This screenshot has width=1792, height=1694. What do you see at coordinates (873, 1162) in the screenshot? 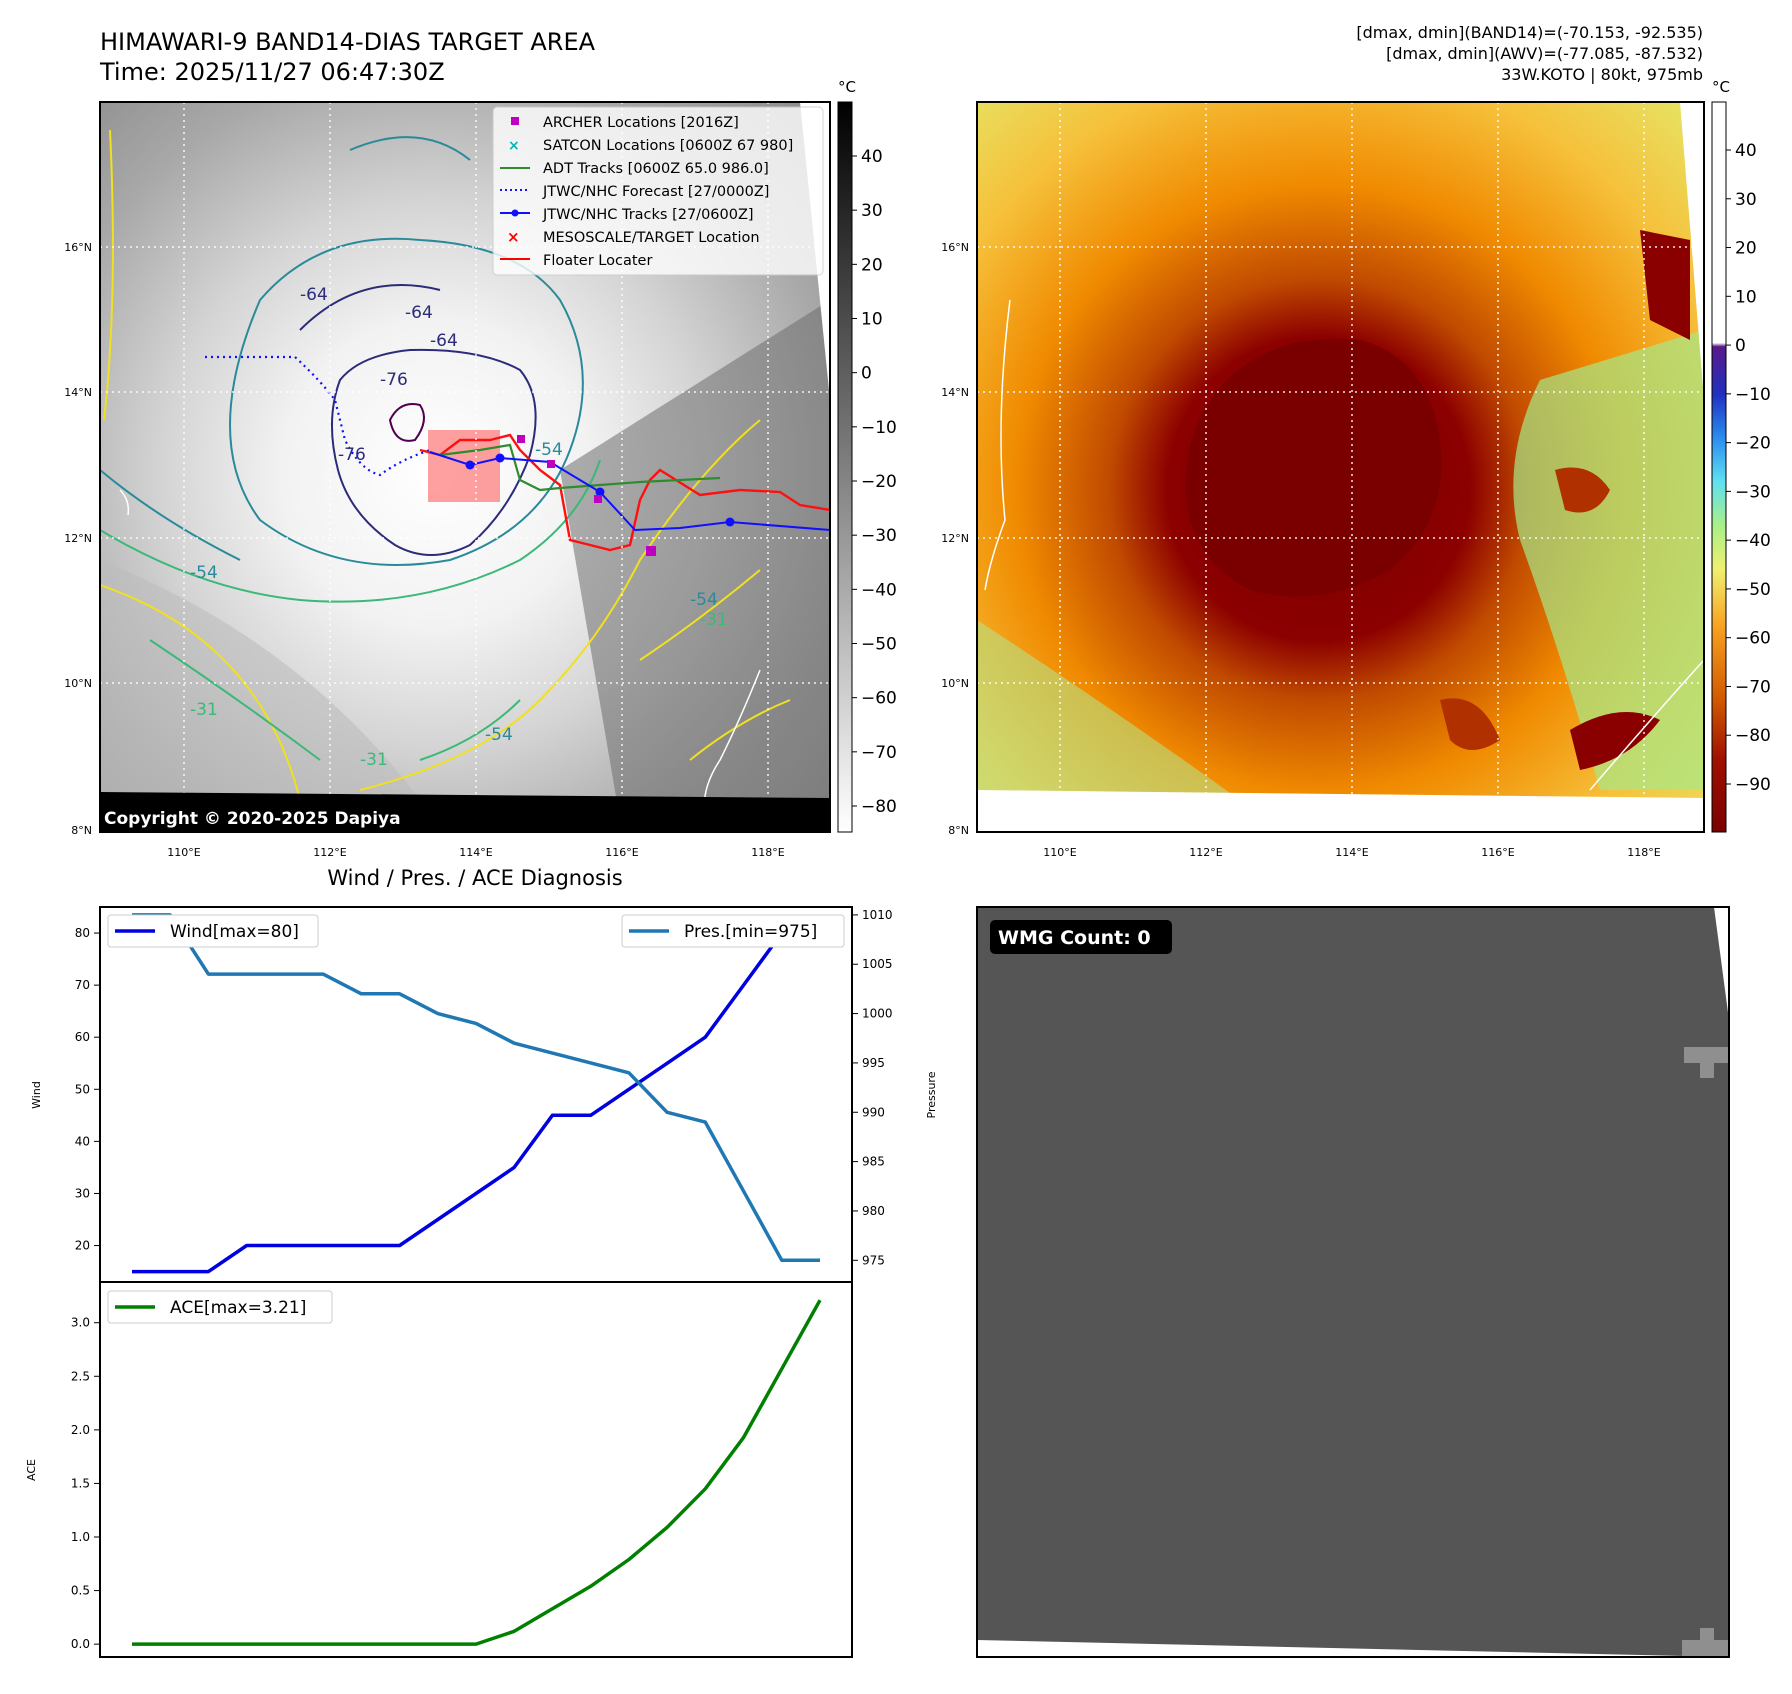
I see `y2-tick-label: 985` at bounding box center [873, 1162].